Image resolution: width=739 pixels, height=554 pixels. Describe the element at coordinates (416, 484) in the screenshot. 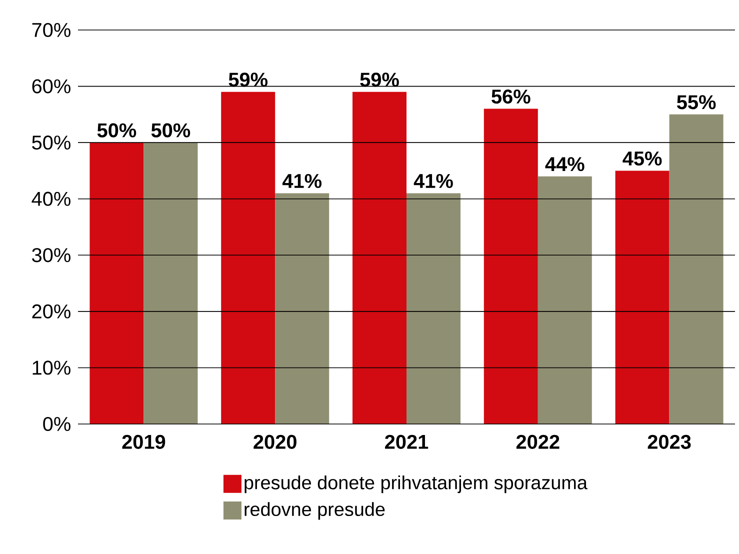

I see `legend-label: presude donete prihvatanjem sporazuma` at that location.